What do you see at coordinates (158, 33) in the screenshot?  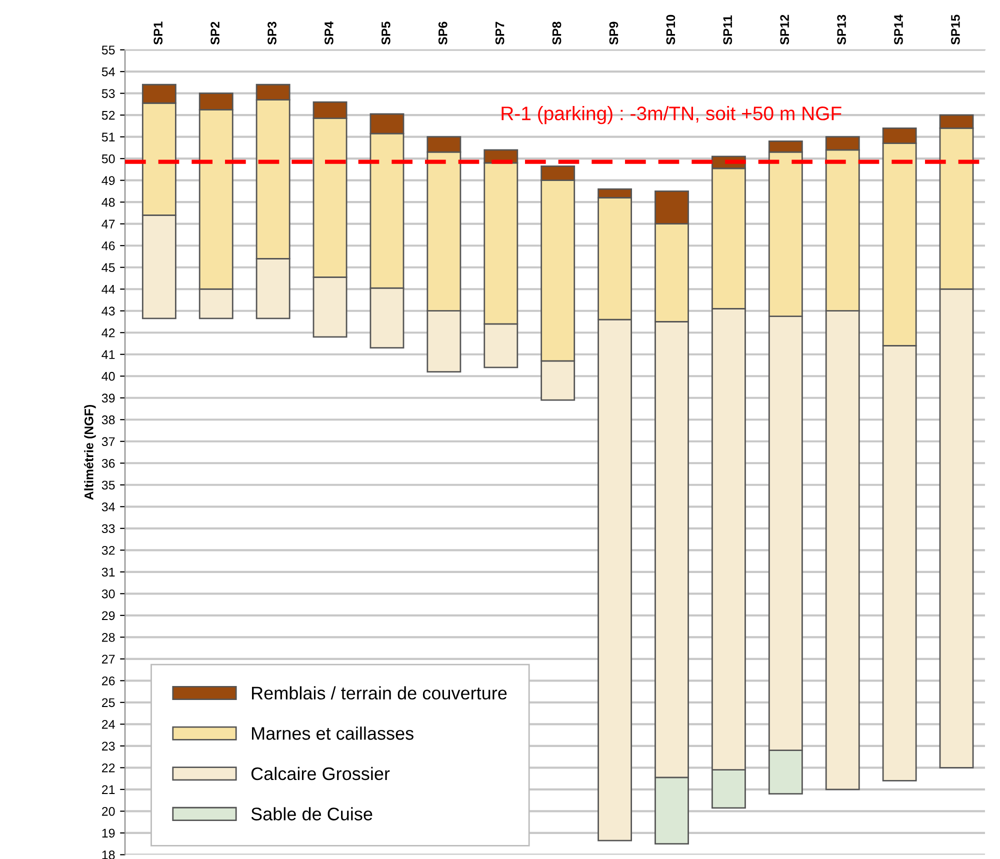 I see `x-tick-label: SP1` at bounding box center [158, 33].